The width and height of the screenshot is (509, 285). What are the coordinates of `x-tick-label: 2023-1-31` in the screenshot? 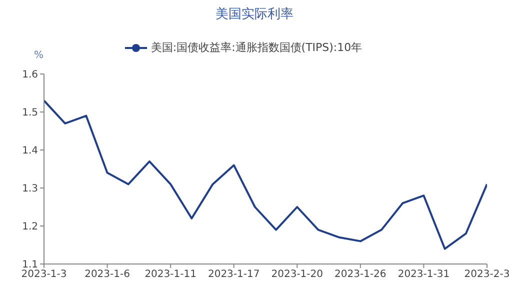 It's located at (424, 274).